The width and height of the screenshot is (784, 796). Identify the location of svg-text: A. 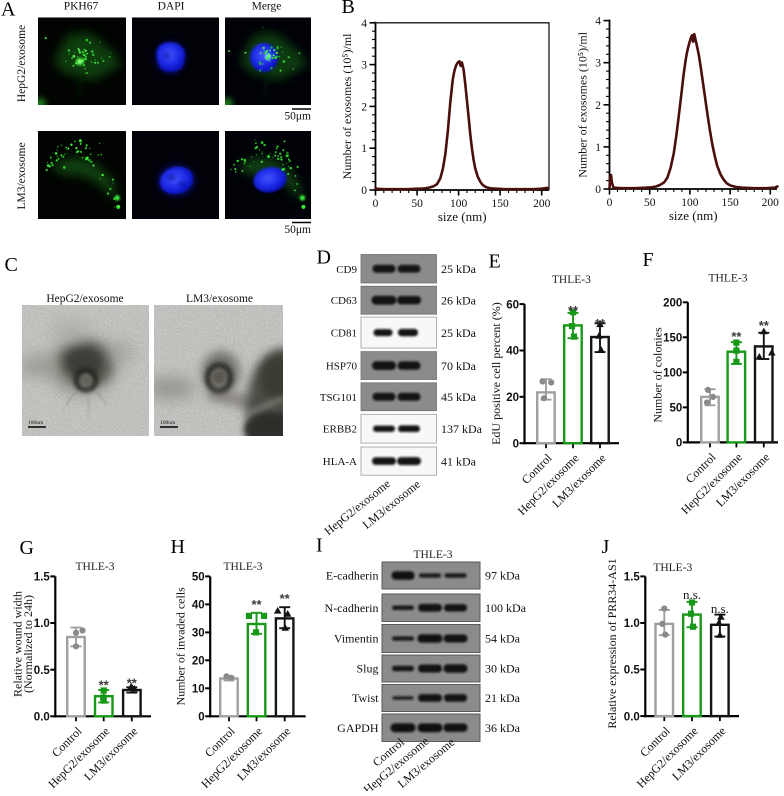
(8, 10).